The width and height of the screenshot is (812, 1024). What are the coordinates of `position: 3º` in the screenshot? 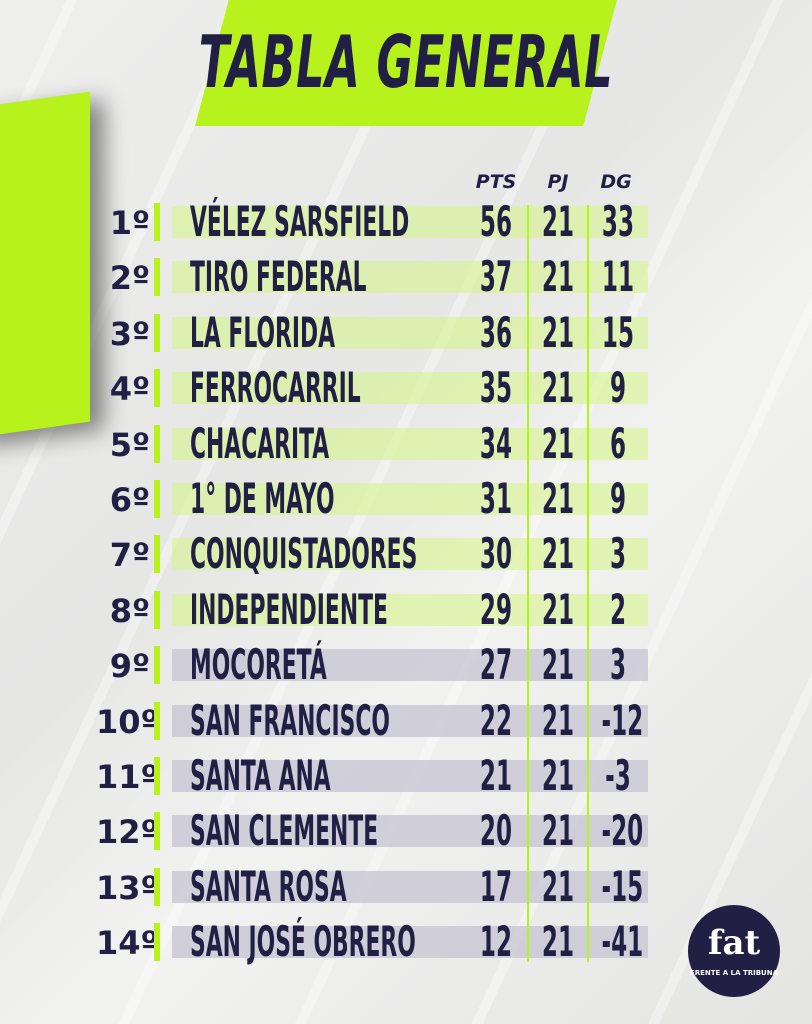 It's located at (129, 333).